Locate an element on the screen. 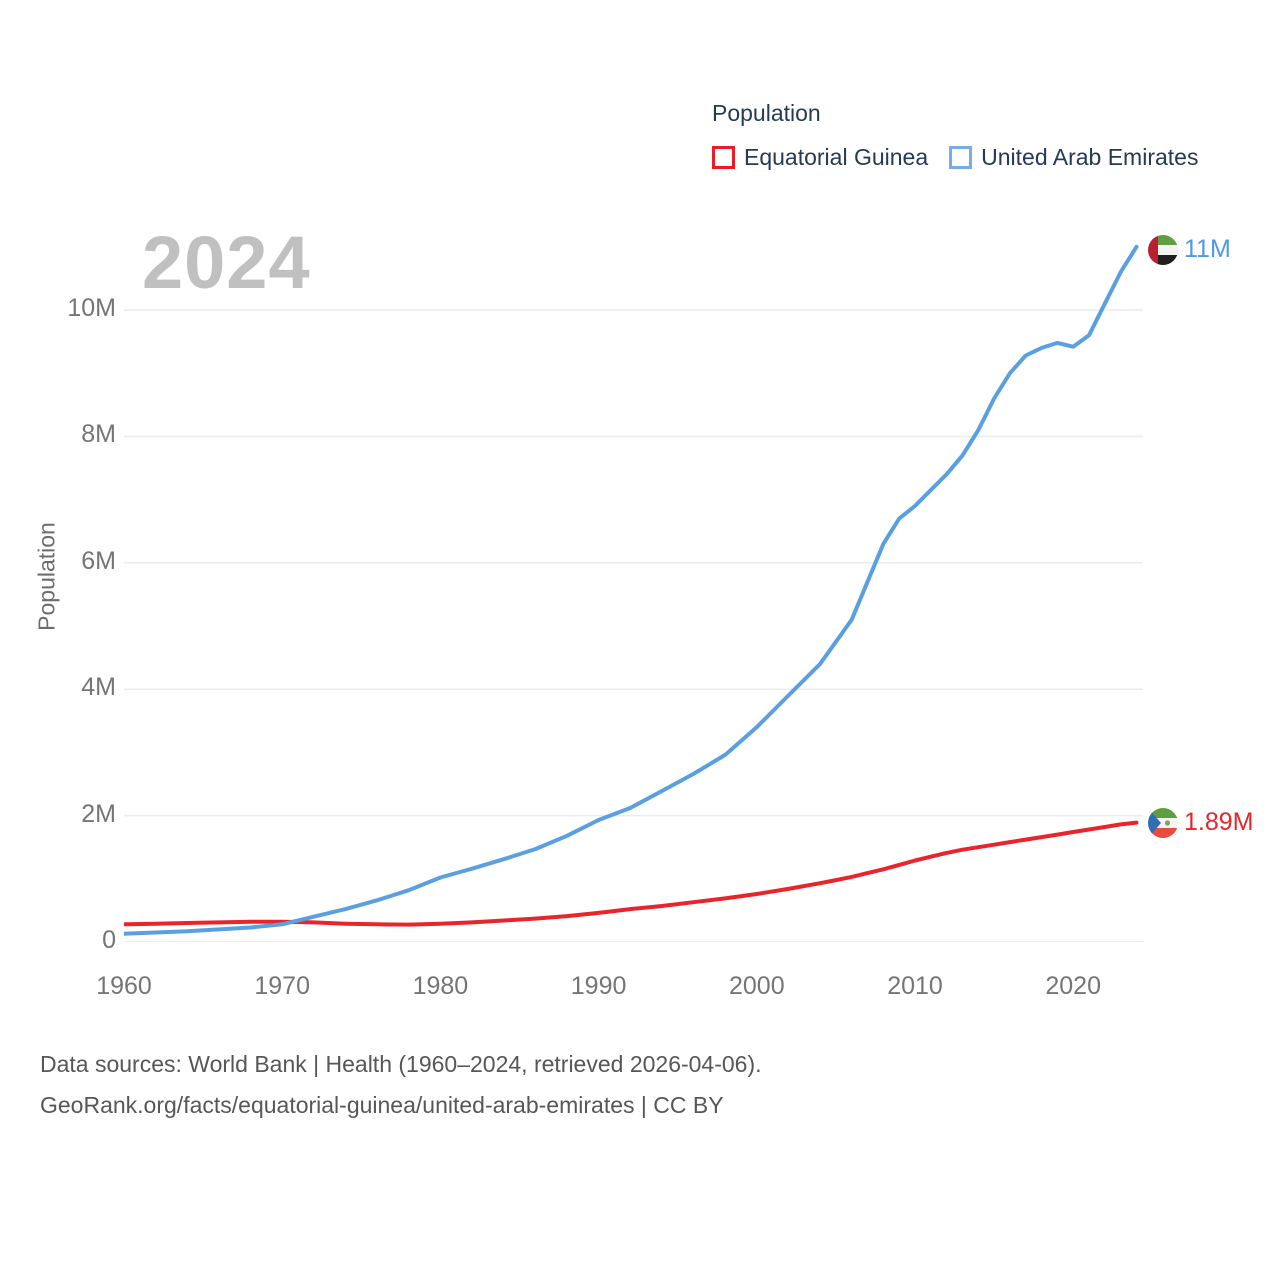 The image size is (1280, 1280). united-arab-emirates-swatch-icon is located at coordinates (961, 157).